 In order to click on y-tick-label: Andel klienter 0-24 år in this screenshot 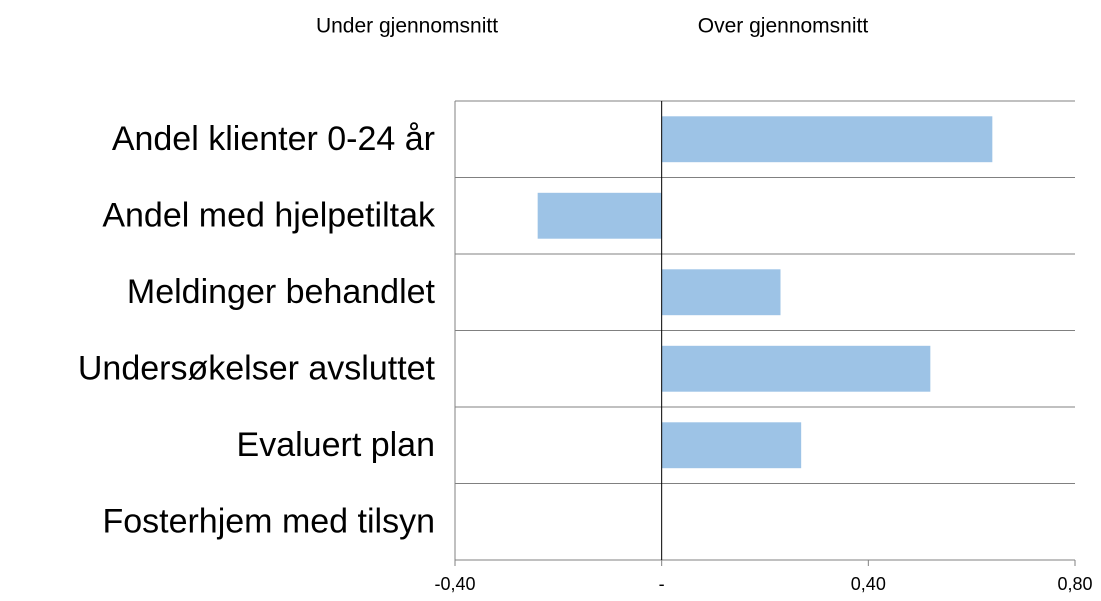, I will do `click(273, 139)`.